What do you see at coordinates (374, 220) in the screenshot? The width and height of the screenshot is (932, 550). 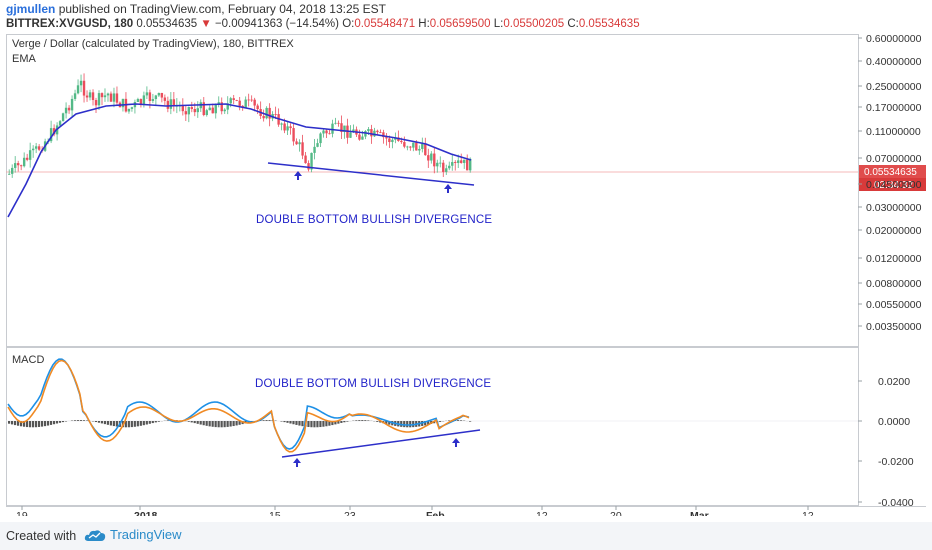 I see `main-annotation: DOUBLE BOTTOM BULLISH DIVERGENCE` at bounding box center [374, 220].